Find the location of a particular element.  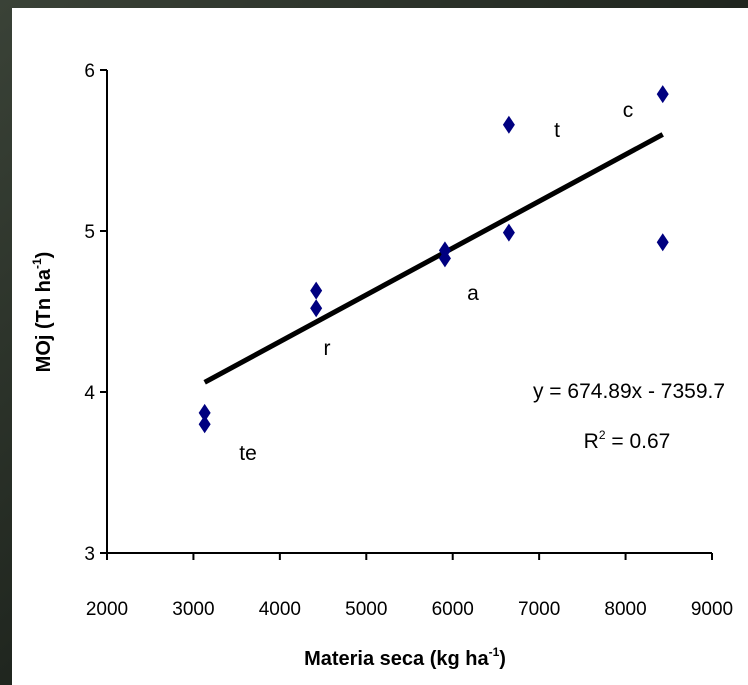

x-axis-title-main: Materia seca (kg ha is located at coordinates (396, 659).